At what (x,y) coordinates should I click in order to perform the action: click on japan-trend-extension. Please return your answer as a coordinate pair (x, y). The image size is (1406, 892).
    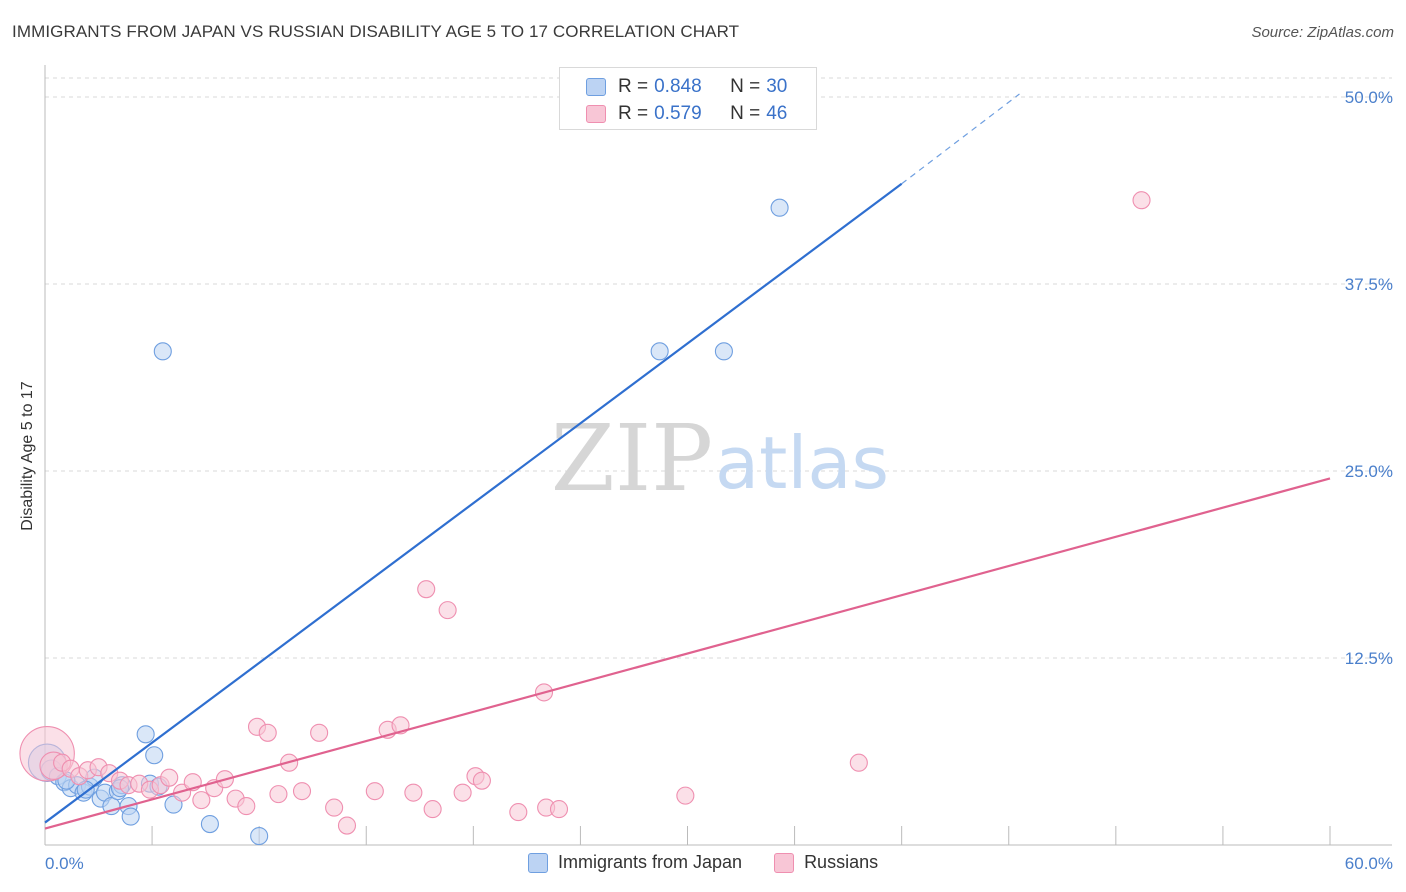
    Looking at the image, I should click on (960, 139).